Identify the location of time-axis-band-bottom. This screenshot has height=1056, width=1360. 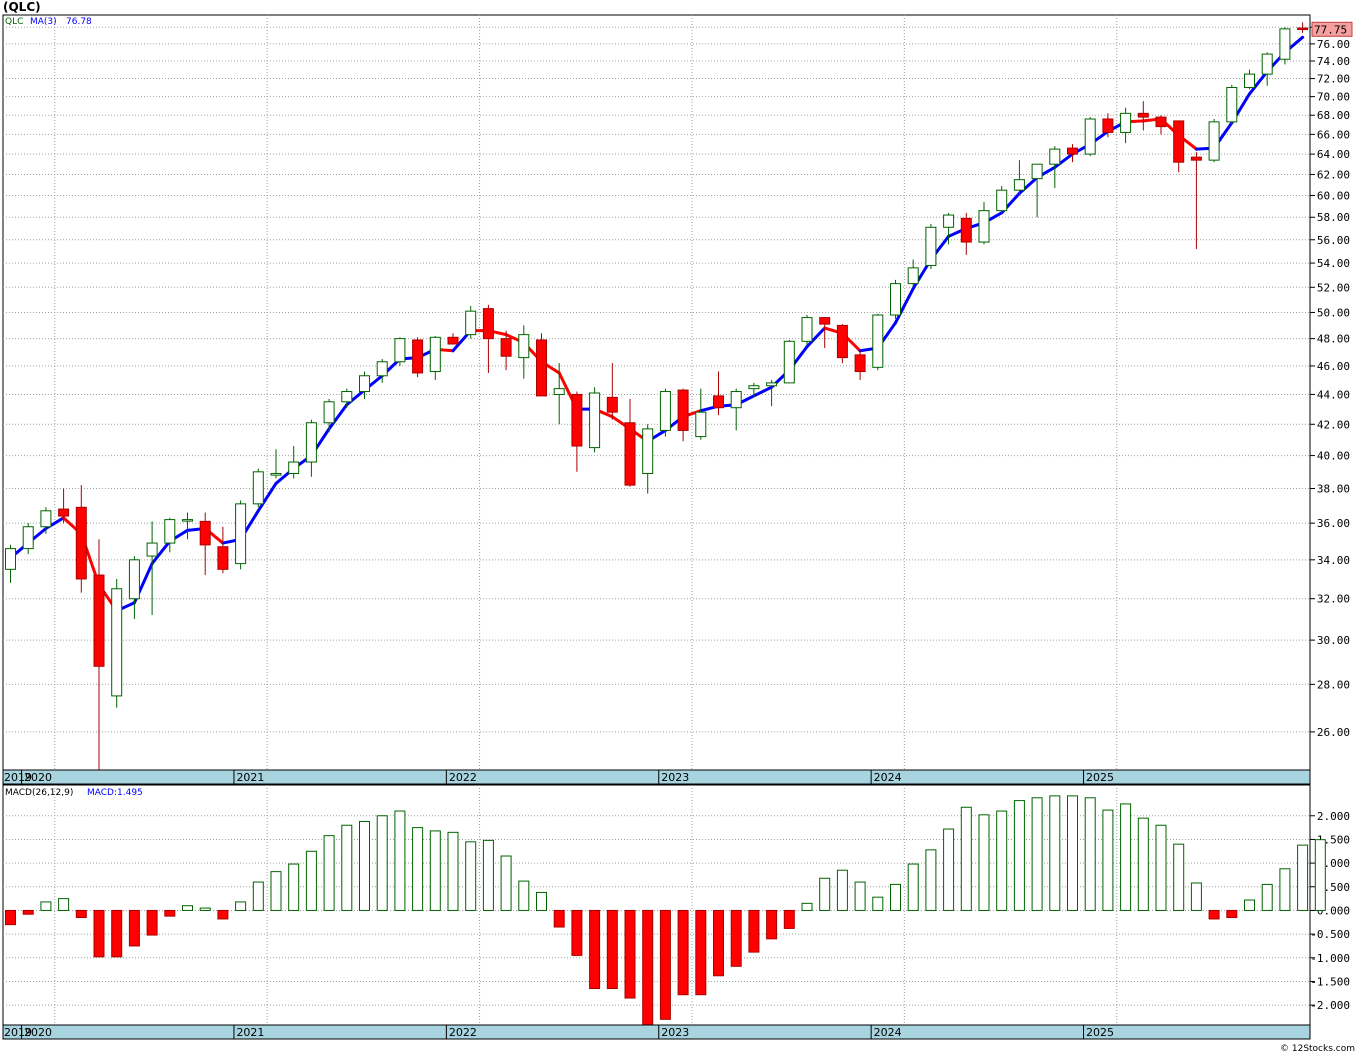
(656, 1032).